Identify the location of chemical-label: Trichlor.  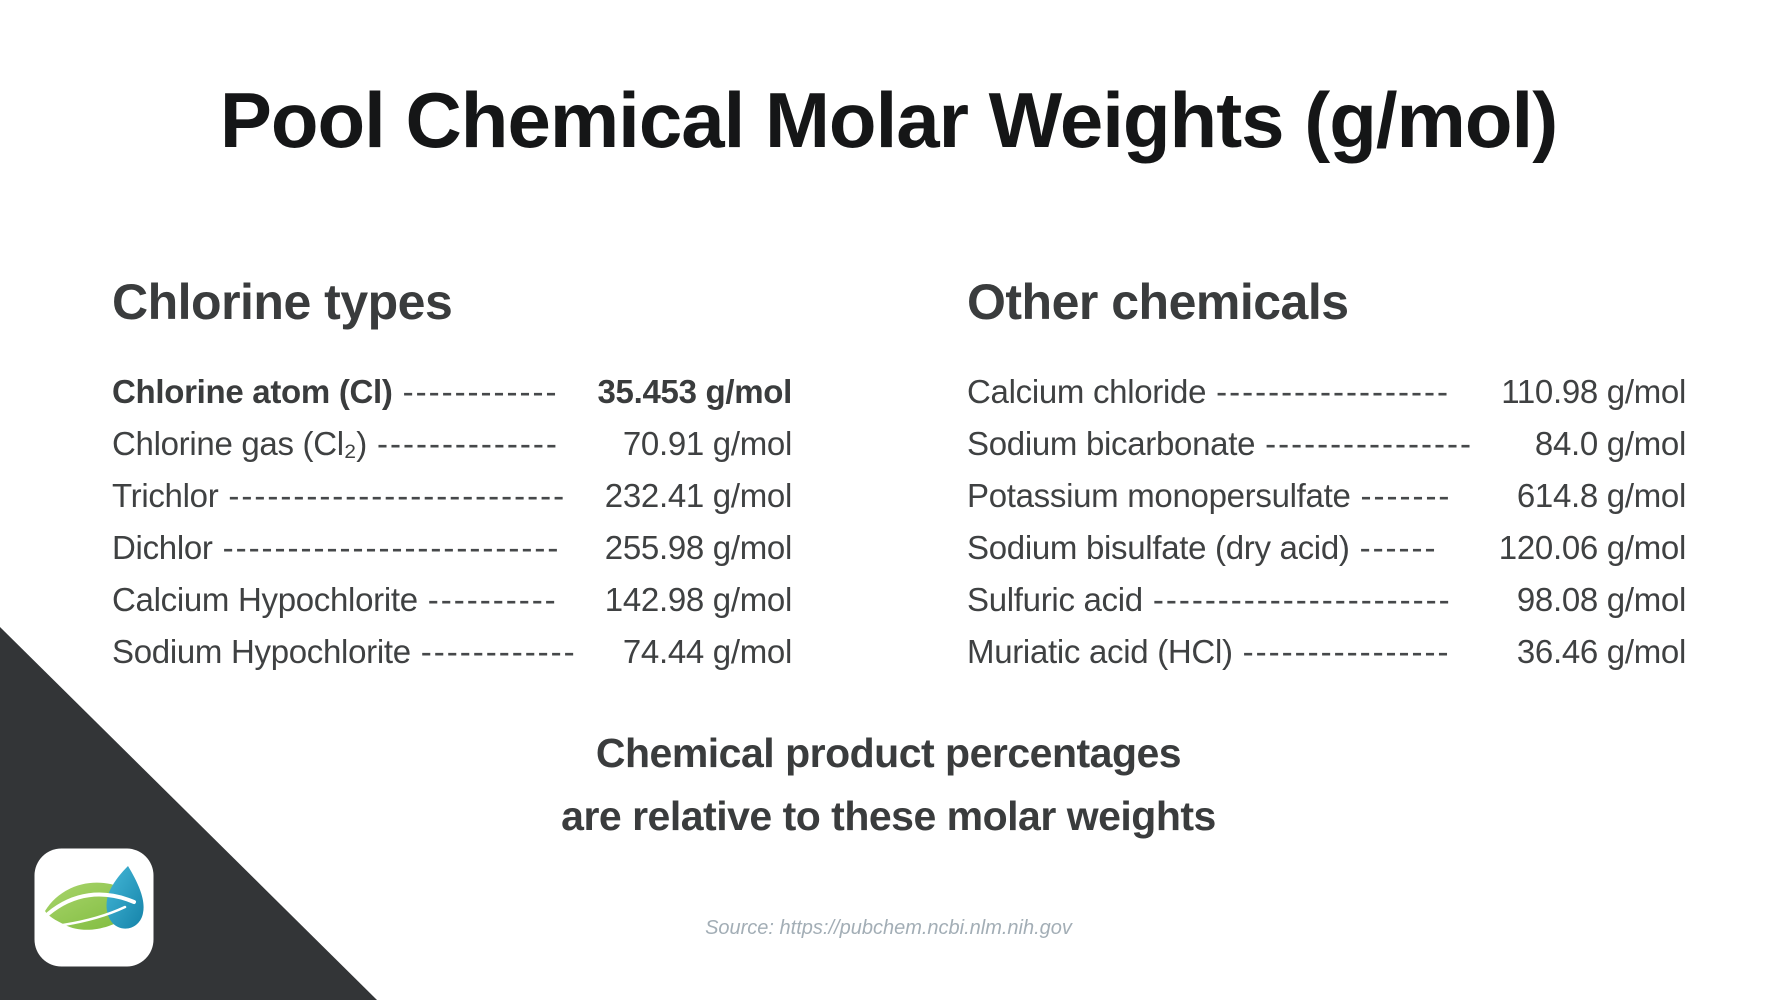
(165, 495).